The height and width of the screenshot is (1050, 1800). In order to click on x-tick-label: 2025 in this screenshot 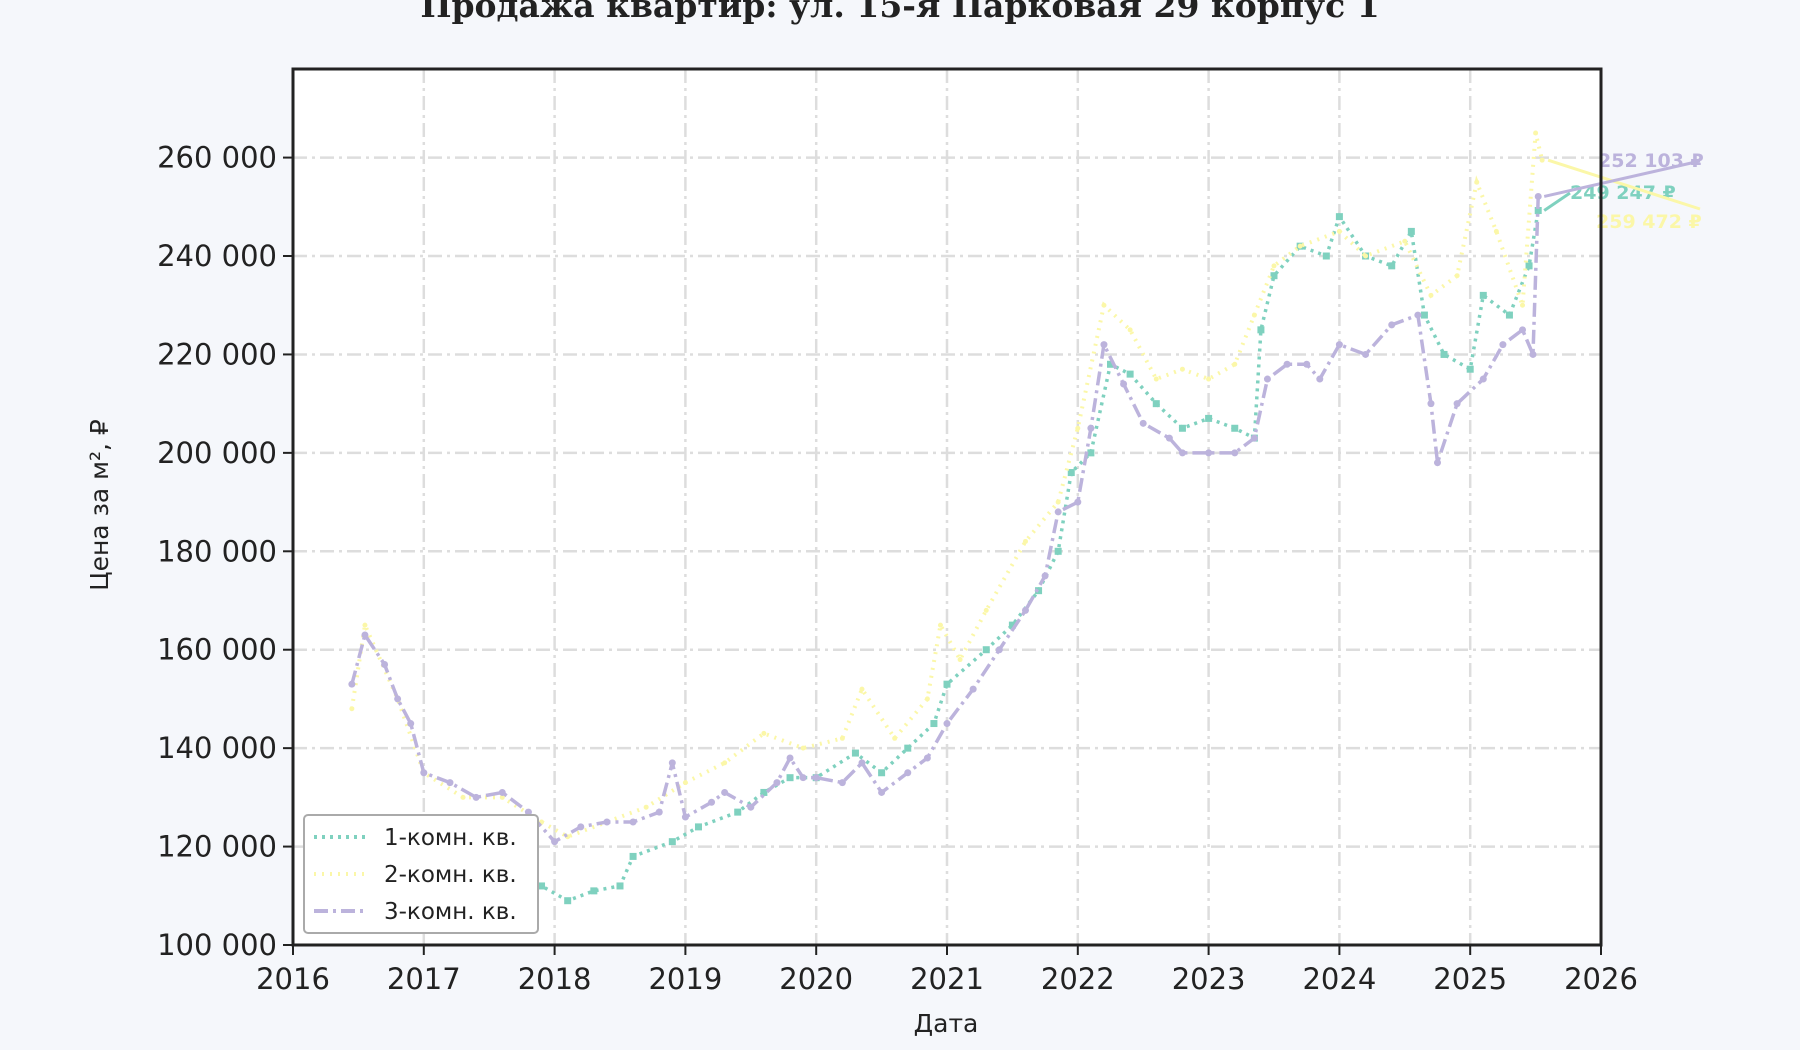, I will do `click(1470, 979)`.